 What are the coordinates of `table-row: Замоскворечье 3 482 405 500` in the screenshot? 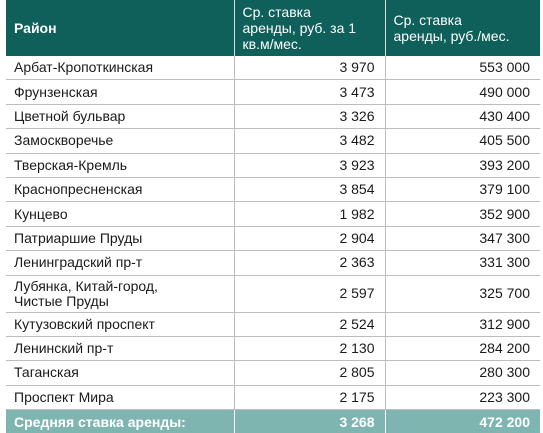 It's located at (273, 141).